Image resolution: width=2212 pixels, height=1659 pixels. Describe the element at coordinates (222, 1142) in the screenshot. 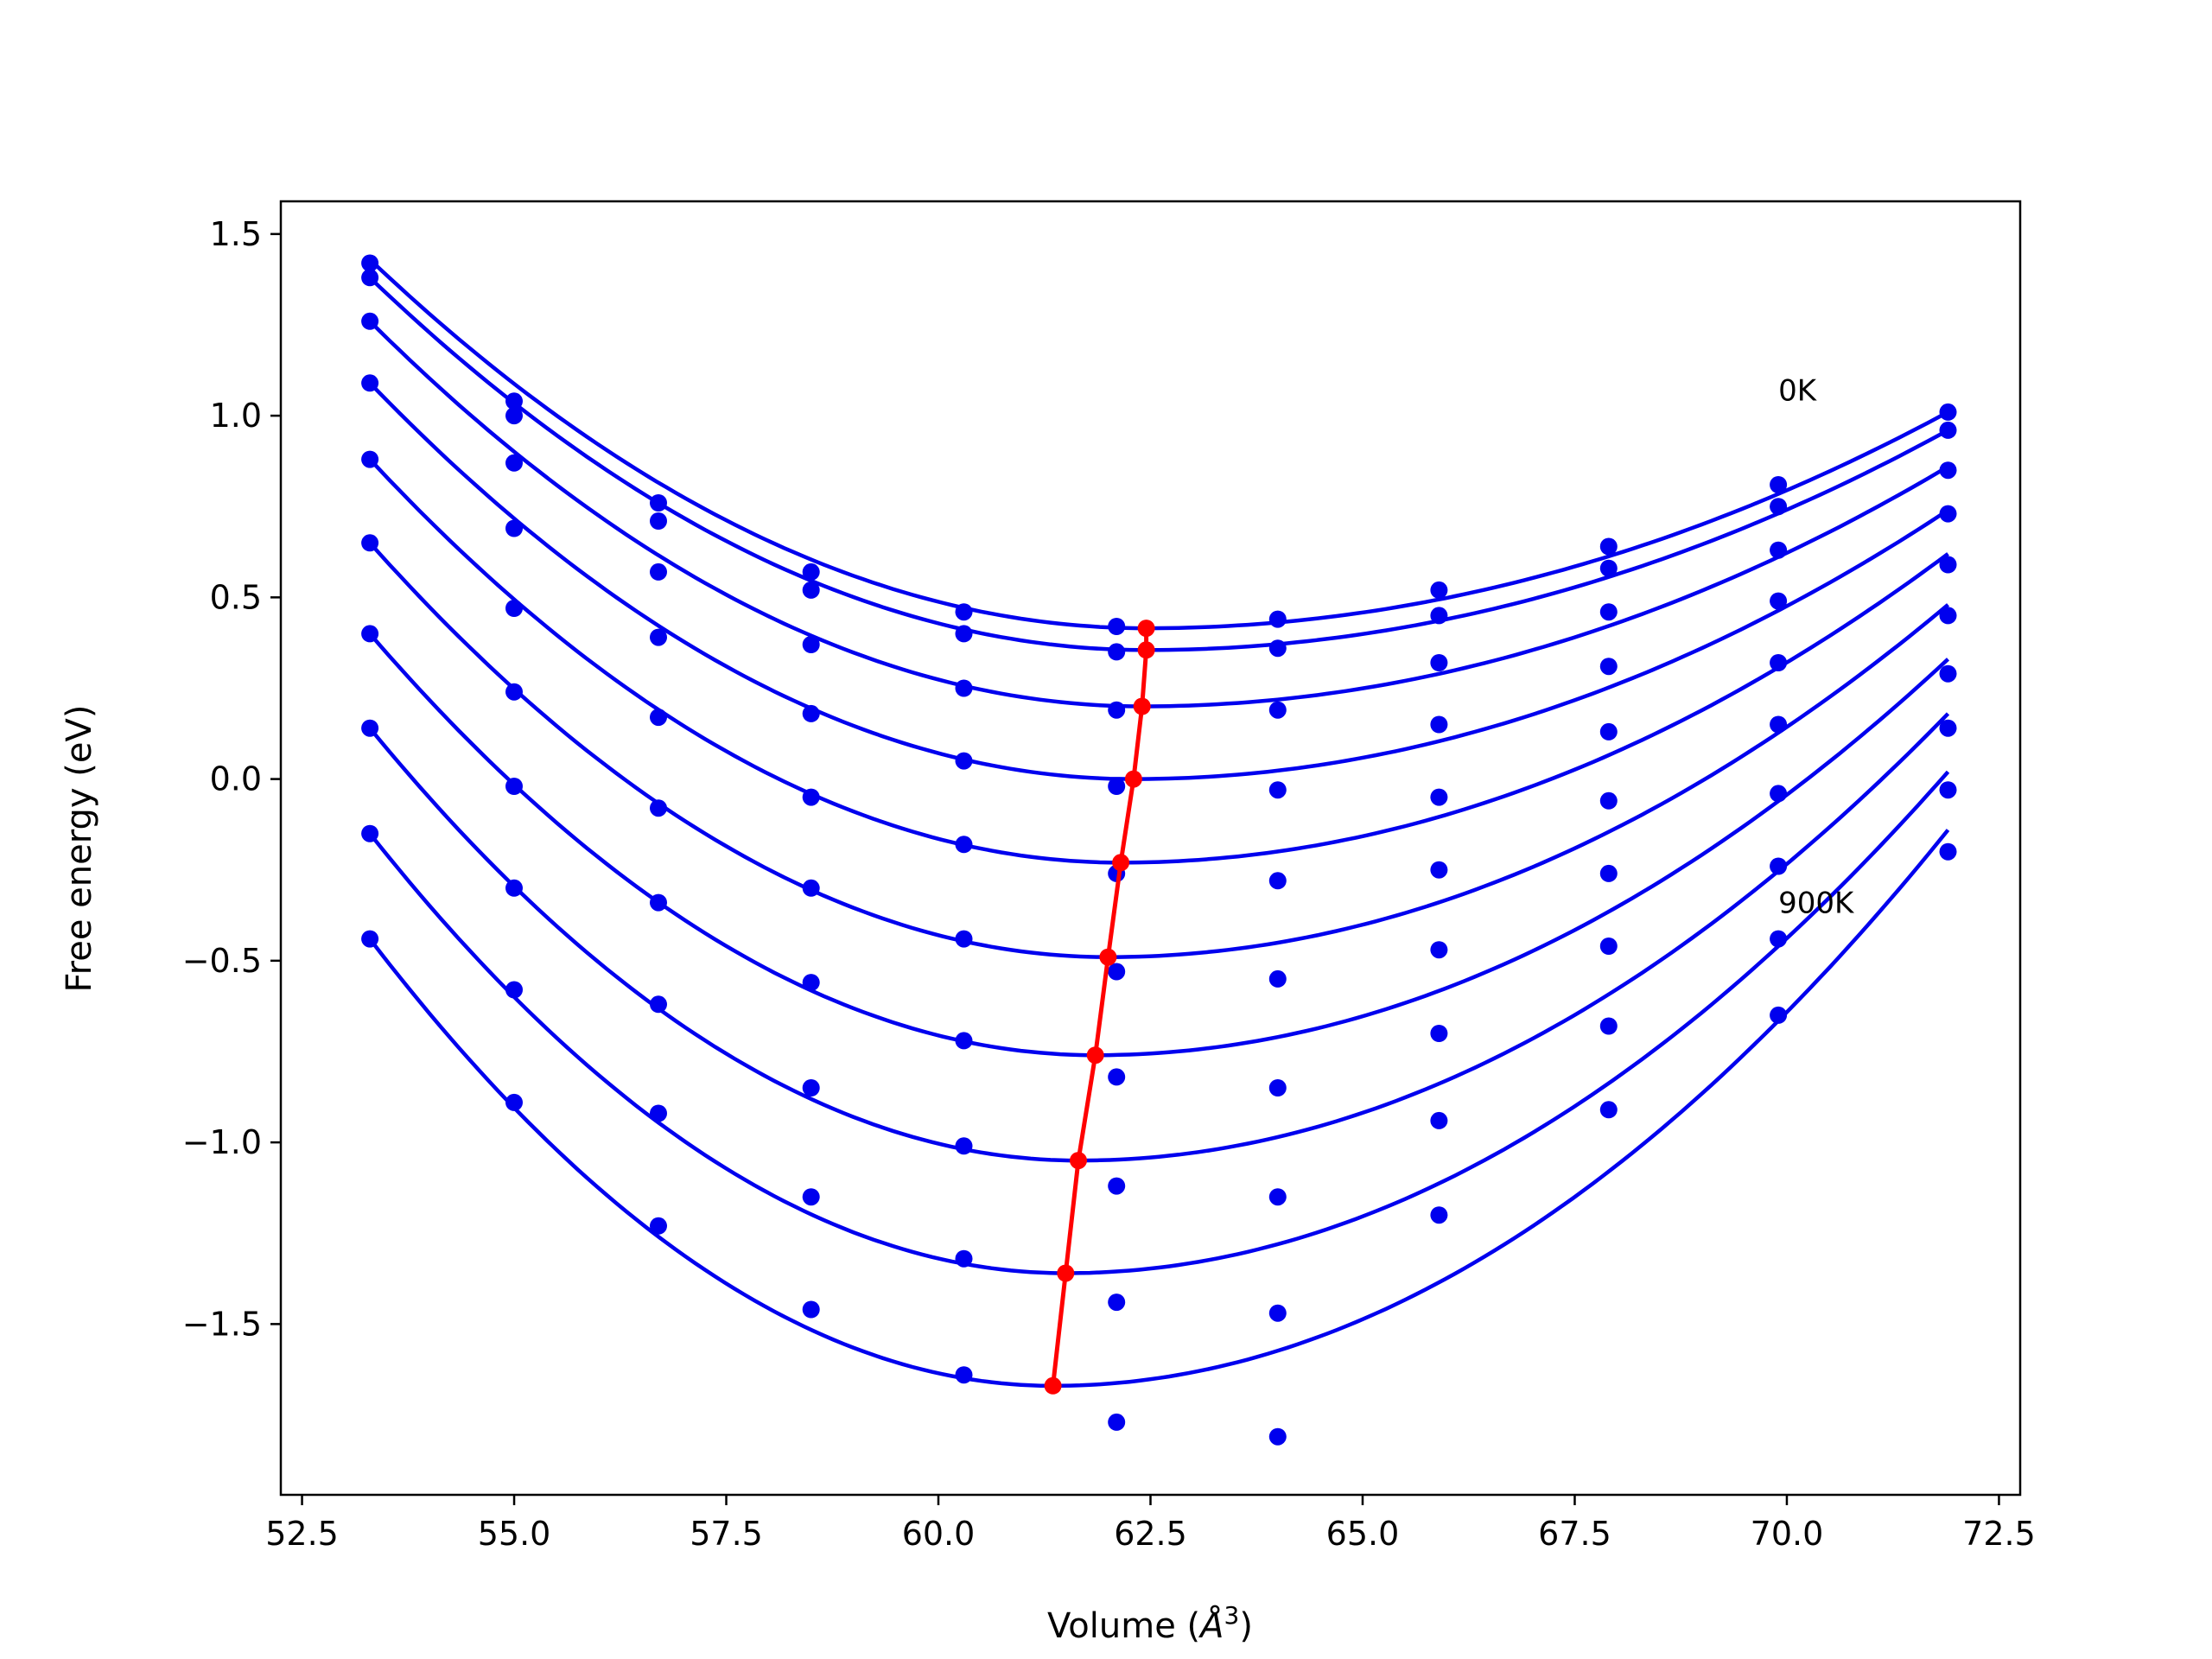

I see `y-tick-label-6: −1.0` at that location.